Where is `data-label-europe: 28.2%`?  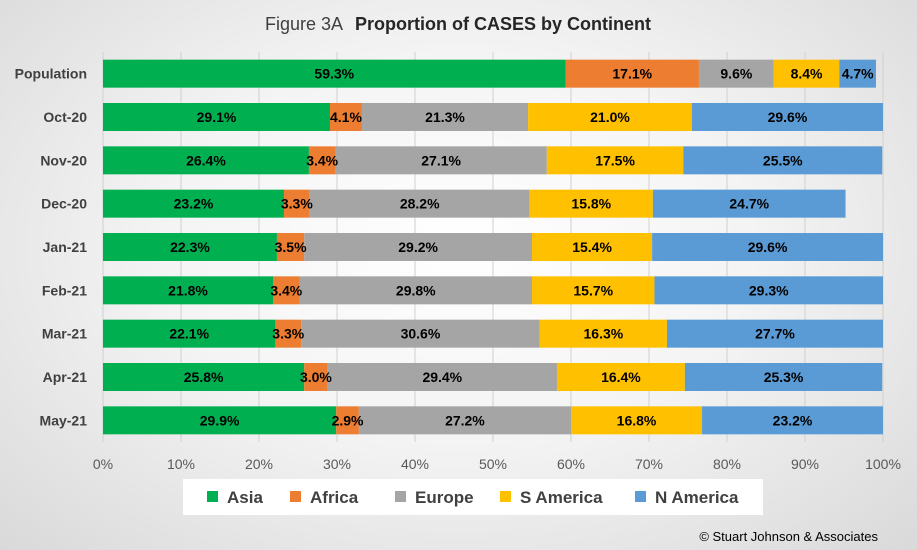
data-label-europe: 28.2% is located at coordinates (420, 204).